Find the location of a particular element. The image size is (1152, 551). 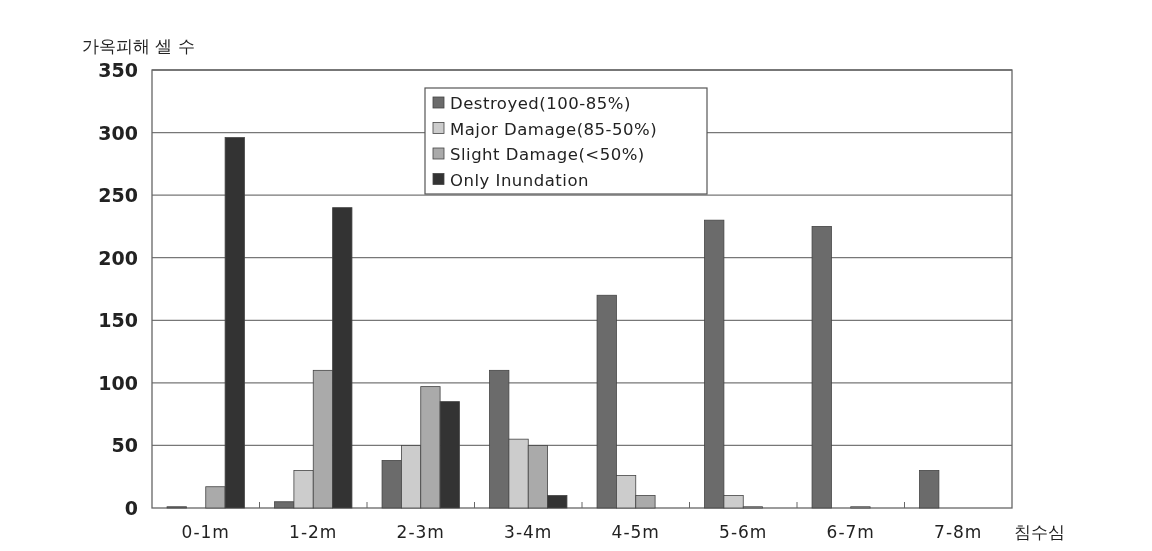

x-tick-label: 5-6m is located at coordinates (743, 532).